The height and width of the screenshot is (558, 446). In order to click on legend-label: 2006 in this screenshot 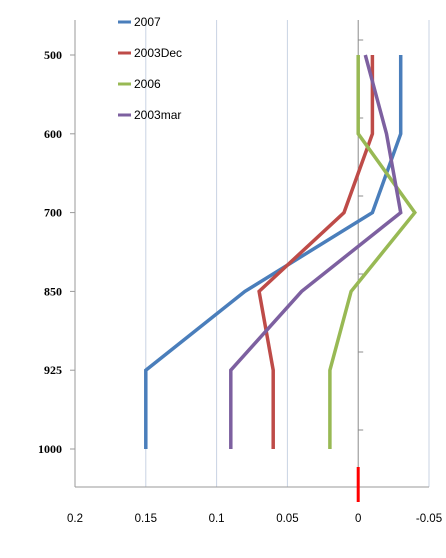, I will do `click(147, 84)`.